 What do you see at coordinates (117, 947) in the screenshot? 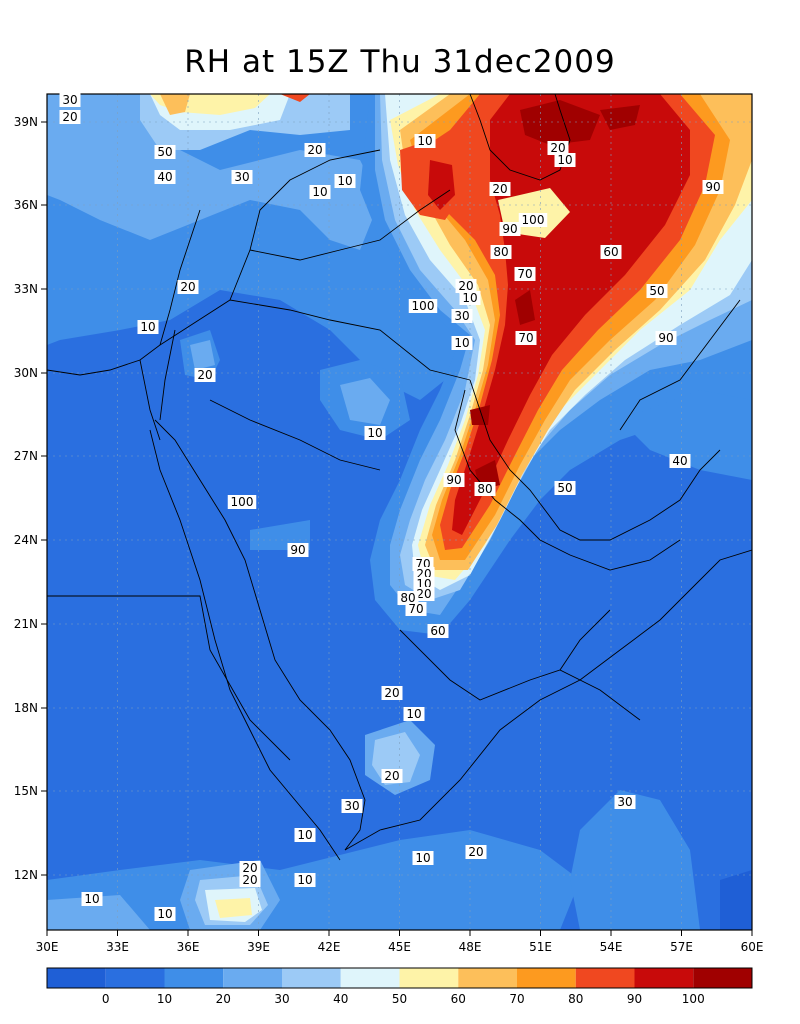
I see `lon-tick-label: 33E` at bounding box center [117, 947].